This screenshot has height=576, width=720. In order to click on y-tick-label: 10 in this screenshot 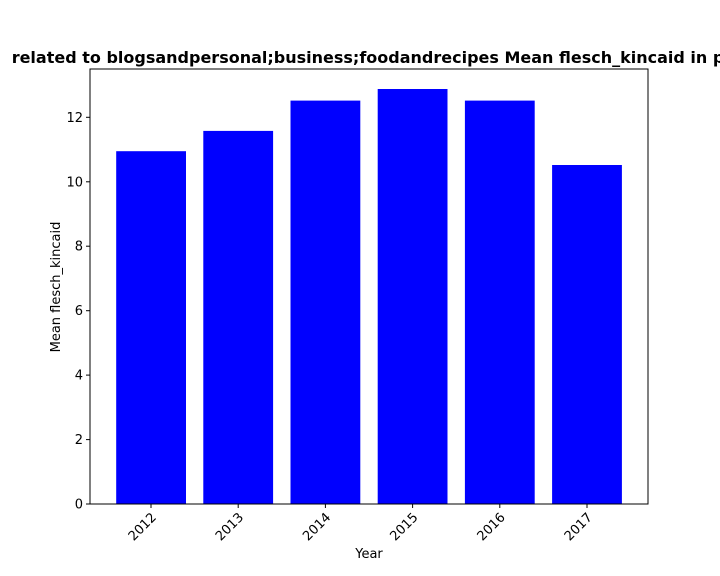, I will do `click(74, 182)`.